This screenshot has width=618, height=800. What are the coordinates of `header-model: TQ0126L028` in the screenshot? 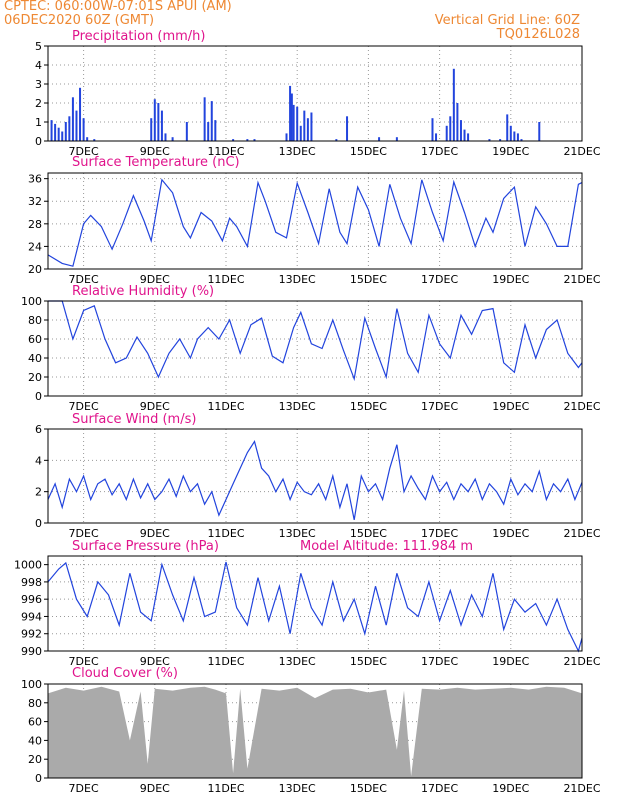 It's located at (538, 34).